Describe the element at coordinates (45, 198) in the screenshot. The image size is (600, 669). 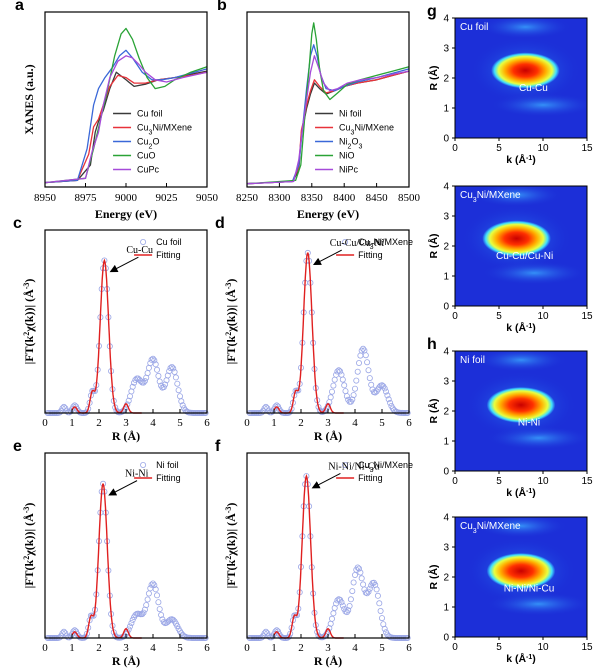
I see `x-tick-label: 8950` at that location.